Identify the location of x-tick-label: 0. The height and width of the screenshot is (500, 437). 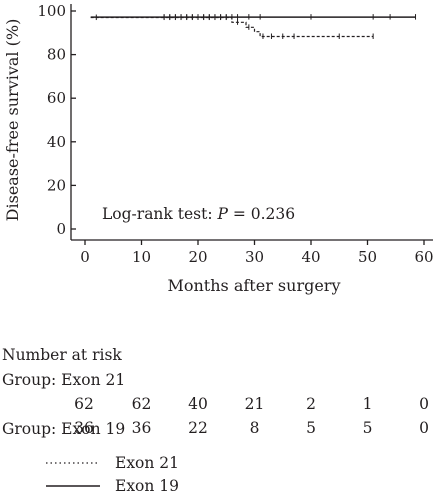
(85, 257).